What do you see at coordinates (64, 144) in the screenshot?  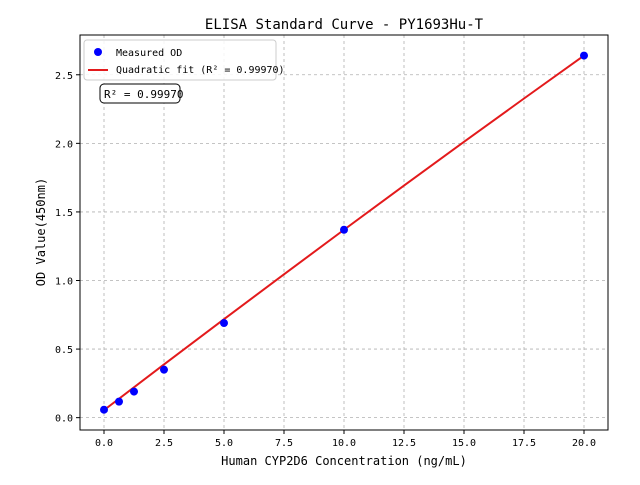 I see `y-tick-label: 2.0` at bounding box center [64, 144].